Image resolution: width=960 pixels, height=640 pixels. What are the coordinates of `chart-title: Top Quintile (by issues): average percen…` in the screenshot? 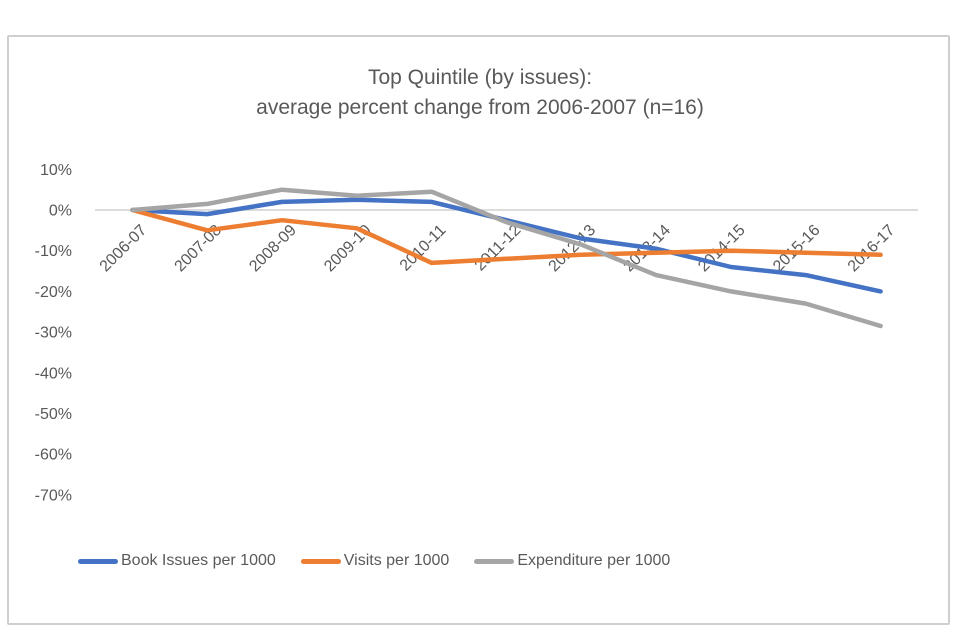 It's located at (480, 93).